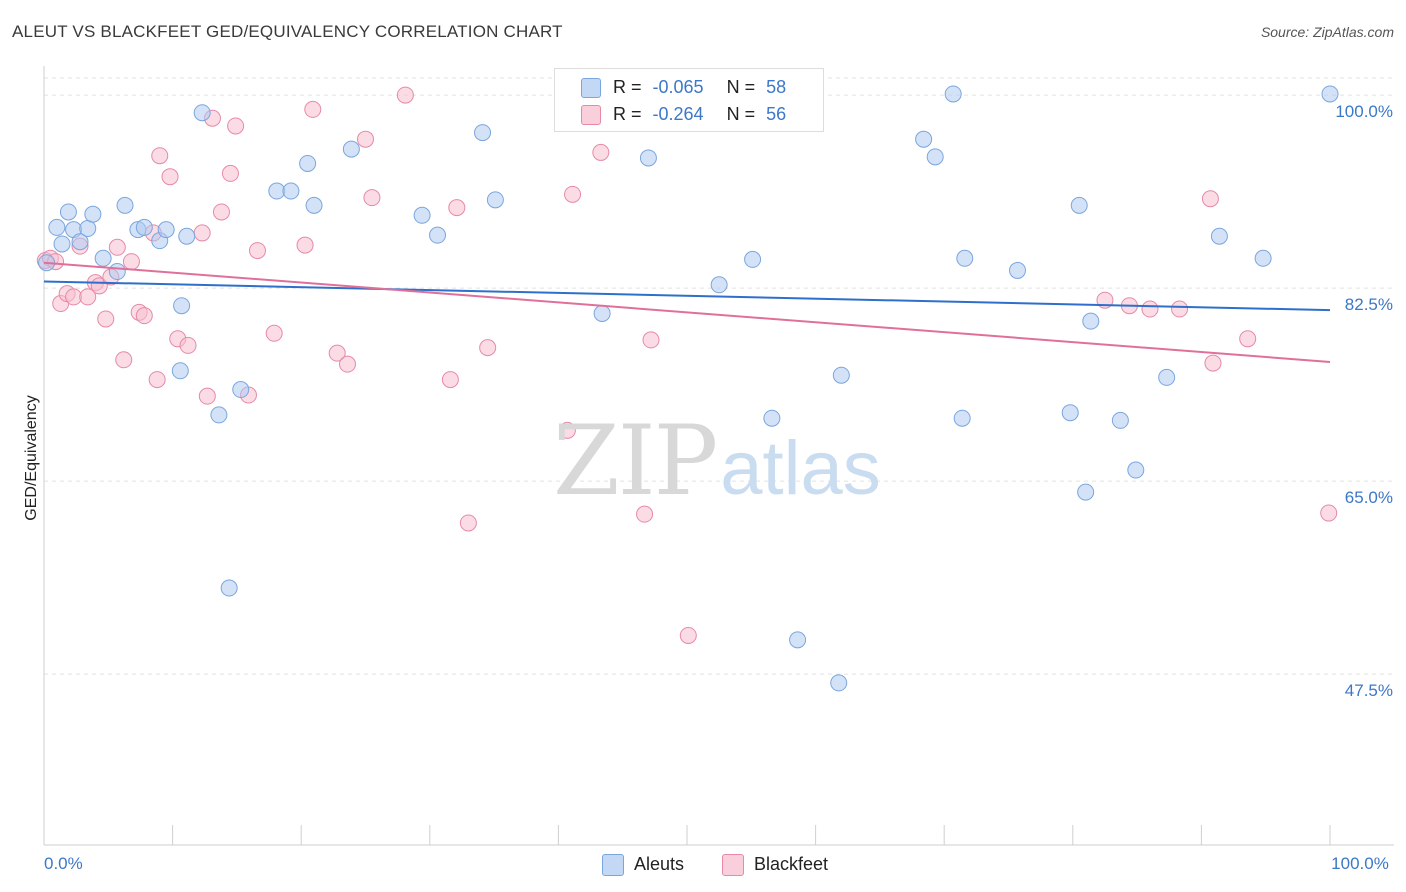 This screenshot has width=1406, height=892. What do you see at coordinates (1369, 497) in the screenshot?
I see `y-tick-label: 65.0%` at bounding box center [1369, 497].